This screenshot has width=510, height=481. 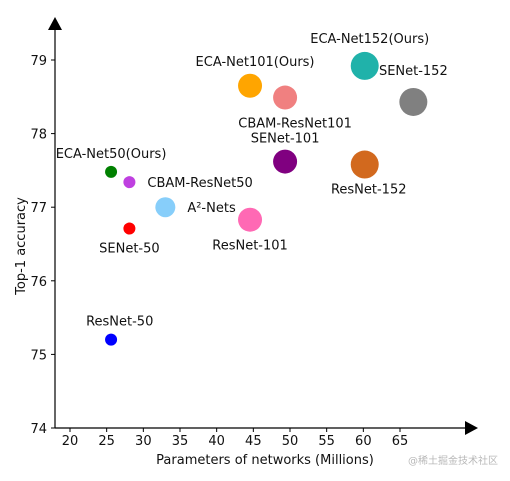 What do you see at coordinates (38, 355) in the screenshot?
I see `y-tick-label: 75` at bounding box center [38, 355].